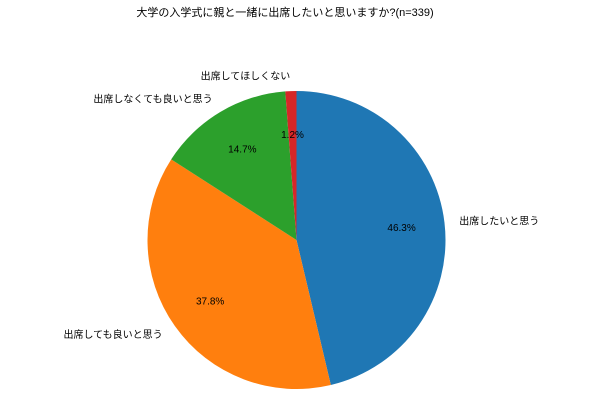  Describe the element at coordinates (401, 228) in the screenshot. I see `slice-pct-0: 46.3%` at that location.